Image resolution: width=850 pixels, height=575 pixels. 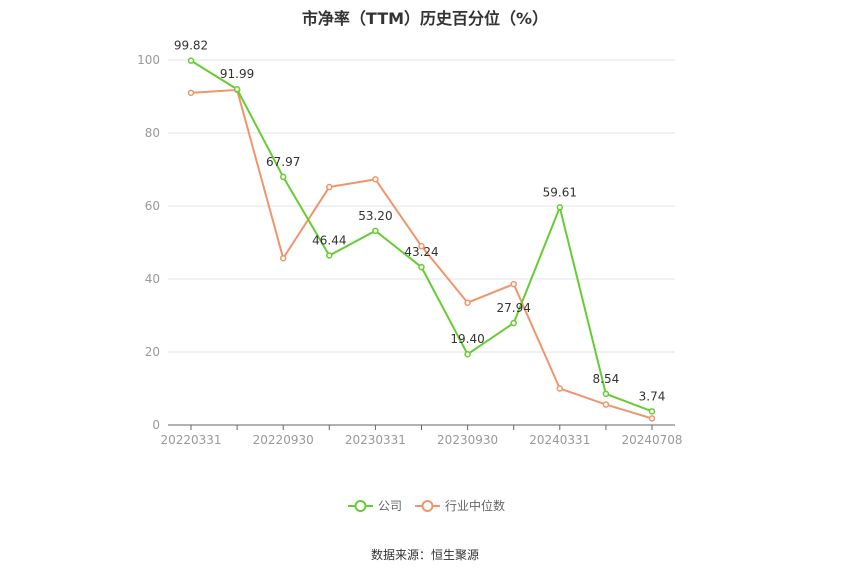 What do you see at coordinates (191, 46) in the screenshot?
I see `data-label: 99.82` at bounding box center [191, 46].